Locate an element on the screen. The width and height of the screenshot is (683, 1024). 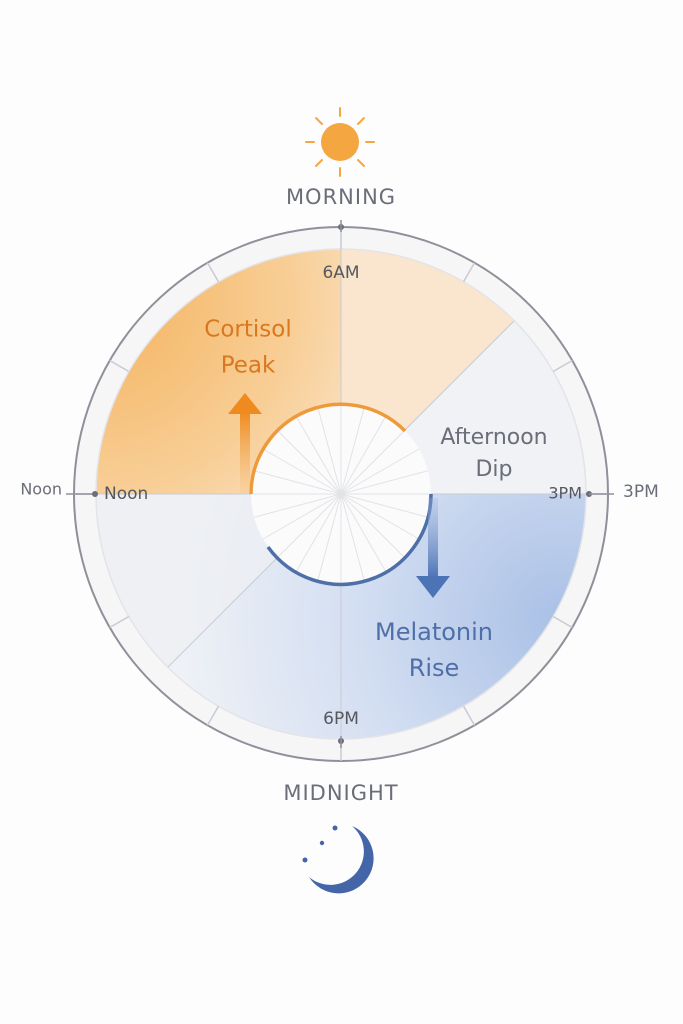
melatonin-arrow is located at coordinates (433, 538).